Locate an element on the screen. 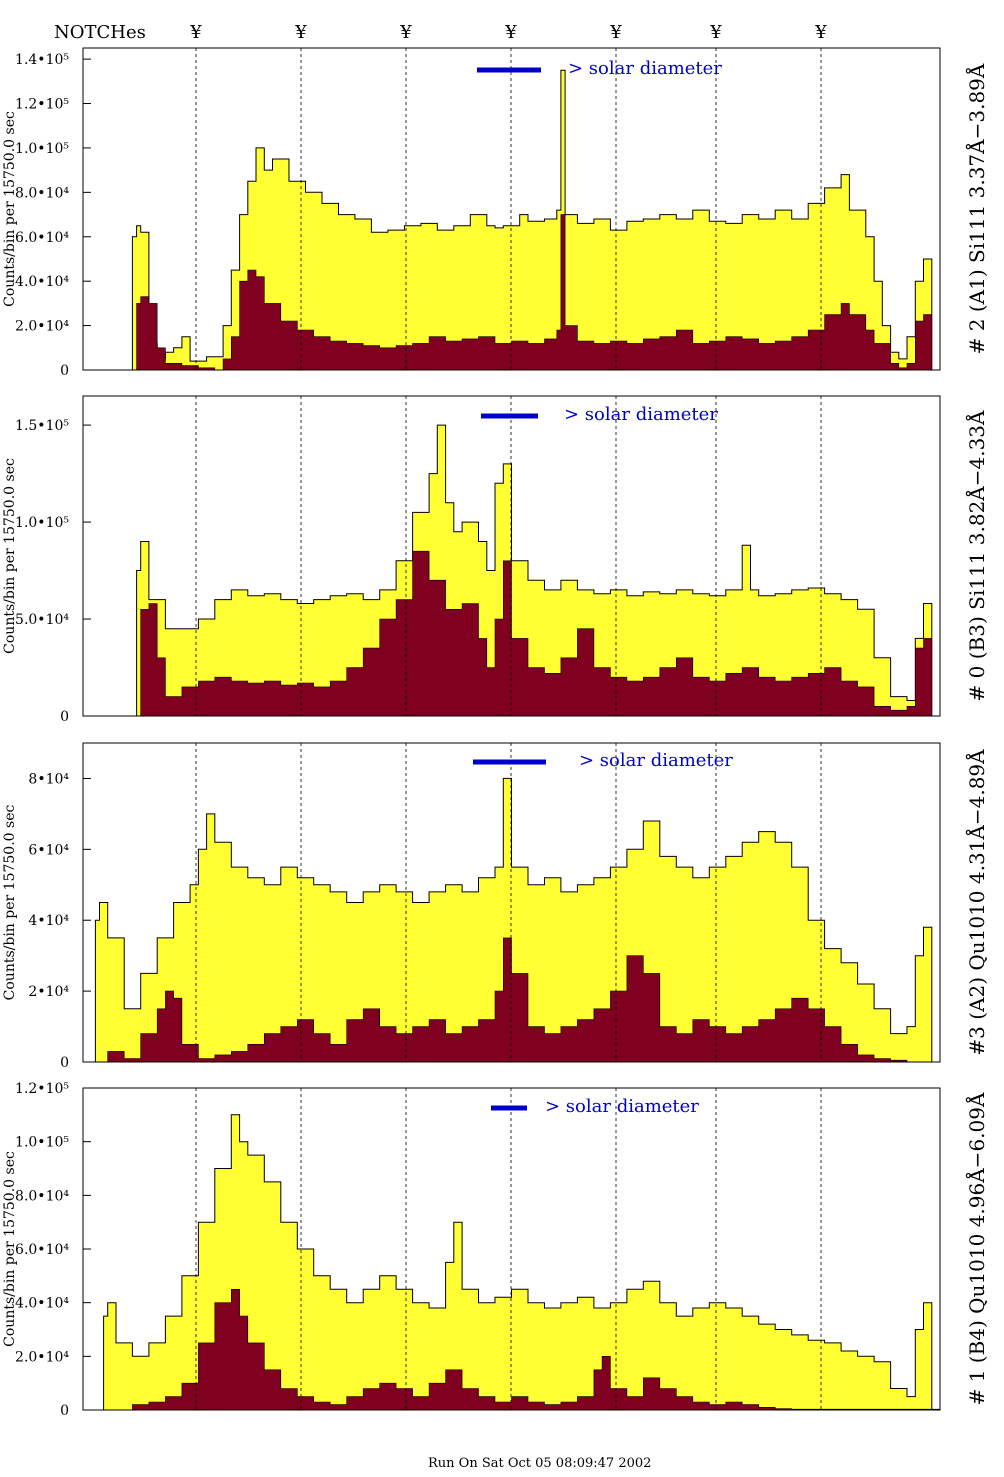 The height and width of the screenshot is (1477, 1004). panel-0-ytick-label-5: 1.0•10⁵ is located at coordinates (42, 149).